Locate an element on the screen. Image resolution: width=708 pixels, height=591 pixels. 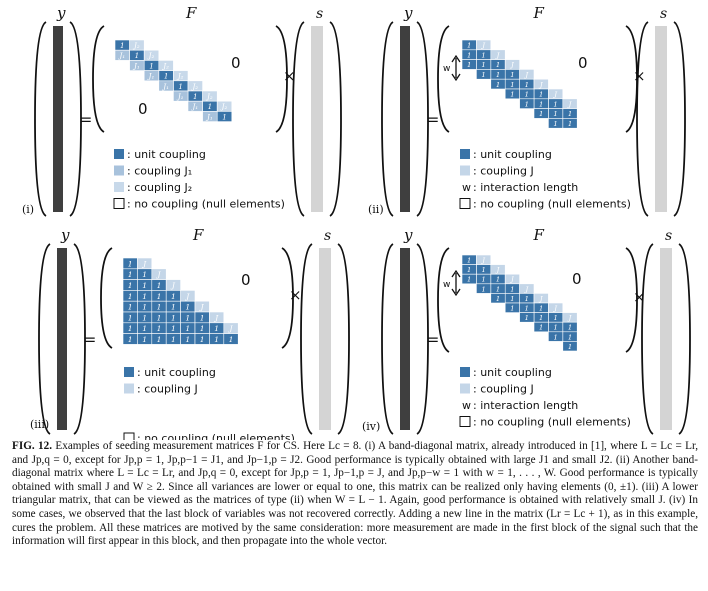
panel-iv-cell-unit-8-2-label: 1 is located at coordinates (555, 337).